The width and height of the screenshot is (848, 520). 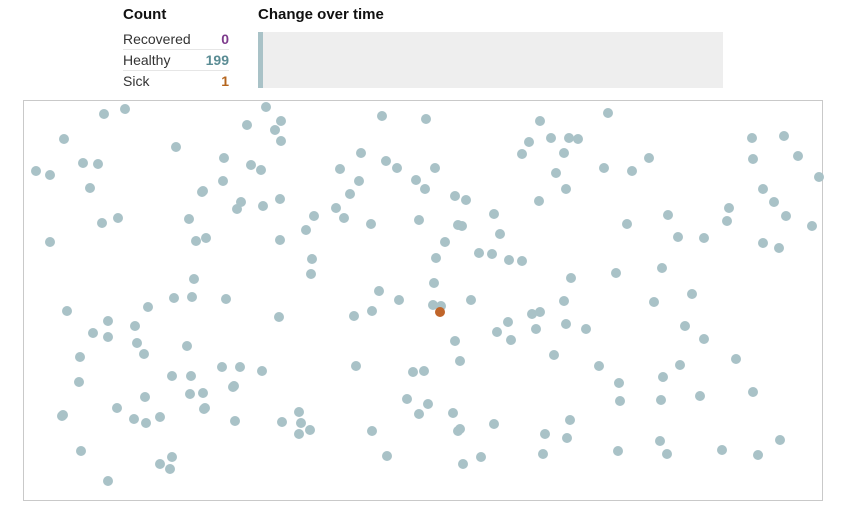 I want to click on sick-dot, so click(x=440, y=312).